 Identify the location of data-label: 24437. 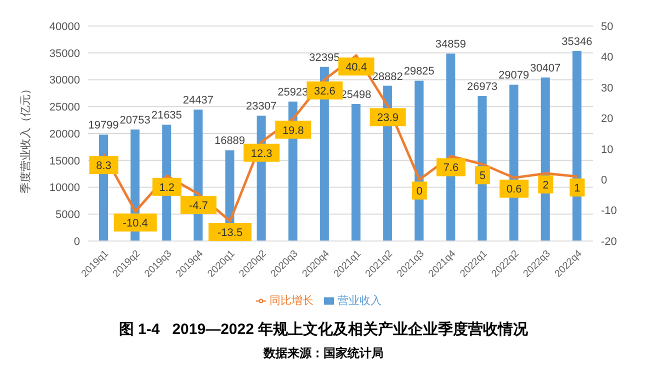
(198, 100).